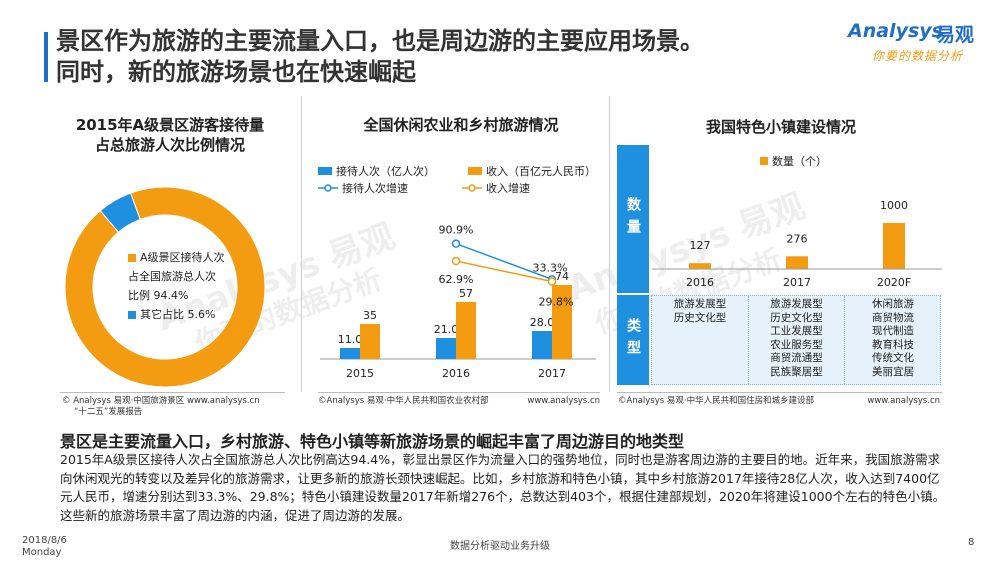 This screenshot has width=1000, height=563. What do you see at coordinates (797, 238) in the screenshot?
I see `town-bar-data-label: 276` at bounding box center [797, 238].